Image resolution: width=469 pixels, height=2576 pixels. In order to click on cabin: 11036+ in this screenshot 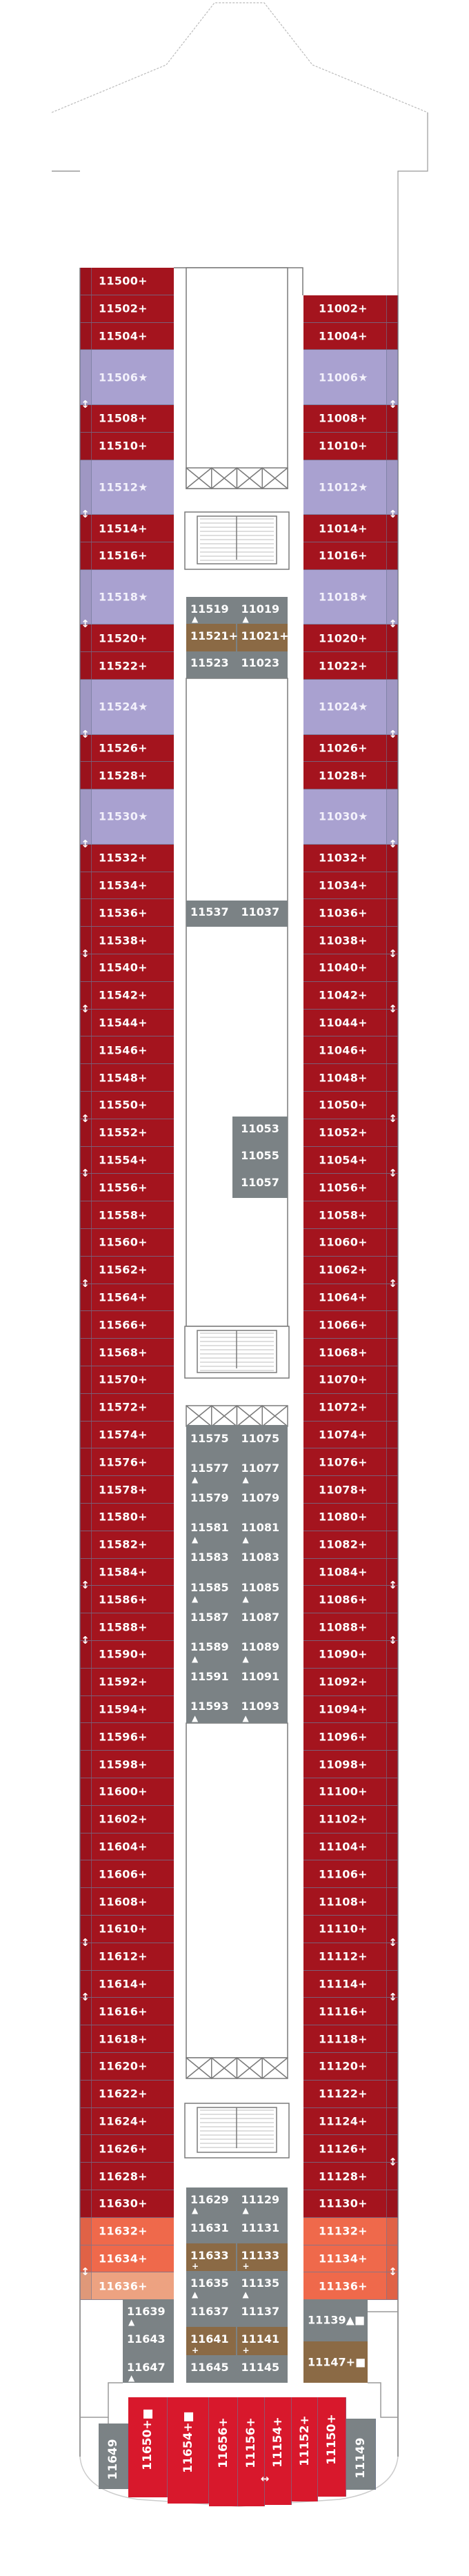, I will do `click(350, 913)`.